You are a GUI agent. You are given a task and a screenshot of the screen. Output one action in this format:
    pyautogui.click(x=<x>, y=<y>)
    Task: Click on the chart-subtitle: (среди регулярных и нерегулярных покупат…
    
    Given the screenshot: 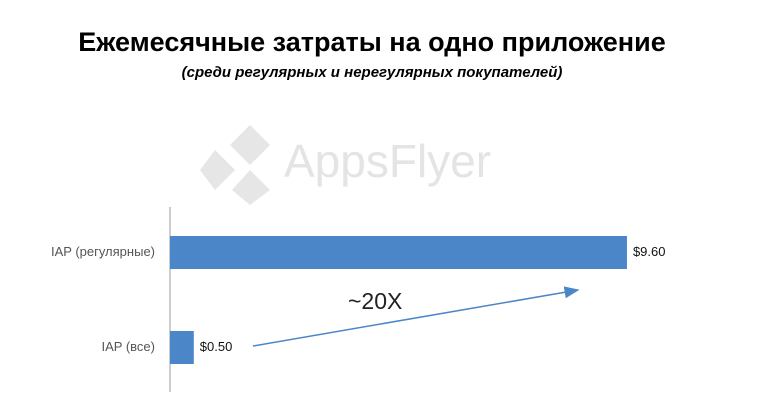 What is the action you would take?
    pyautogui.click(x=372, y=72)
    